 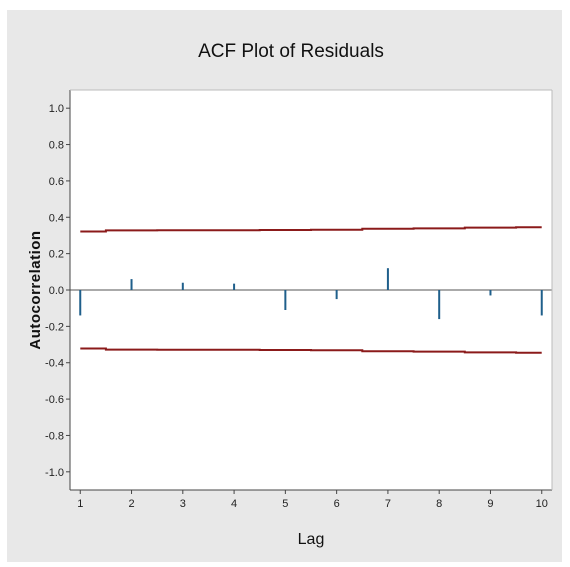 What do you see at coordinates (56, 291) in the screenshot?
I see `y-tick-label: 0.0` at bounding box center [56, 291].